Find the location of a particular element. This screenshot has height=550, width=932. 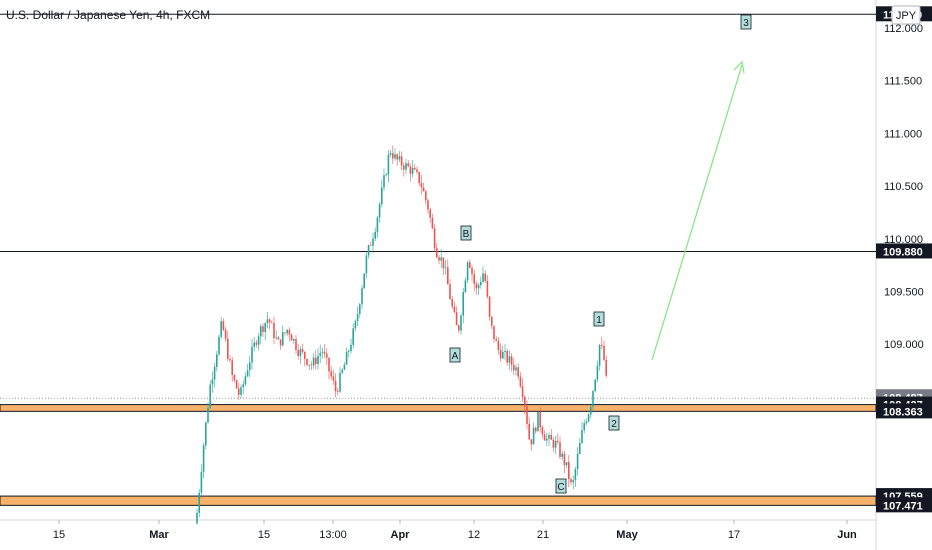

currency-label: JPY is located at coordinates (906, 16).